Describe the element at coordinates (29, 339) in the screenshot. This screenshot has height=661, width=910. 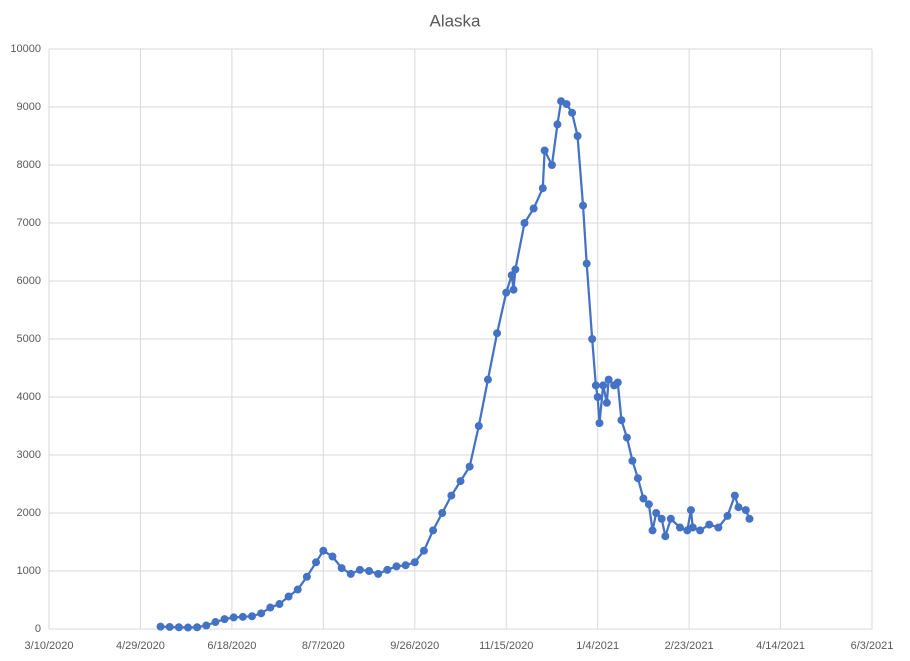
I see `y-tick-label: 5000` at that location.